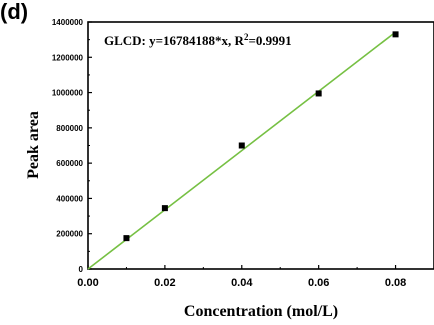 This screenshot has width=434, height=325. What do you see at coordinates (69, 128) in the screenshot?
I see `y-tick-label: 800000` at bounding box center [69, 128].